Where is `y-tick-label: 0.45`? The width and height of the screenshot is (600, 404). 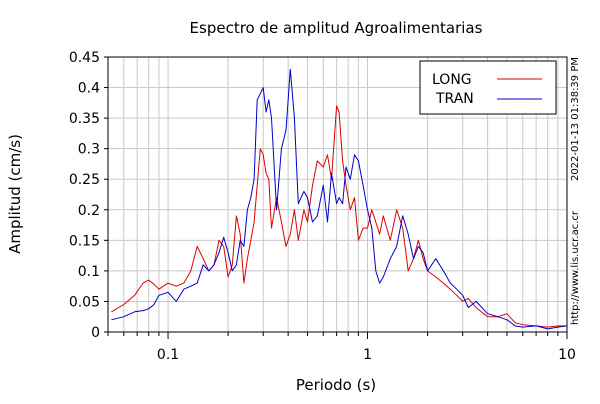 y-tick-label: 0.45 is located at coordinates (84, 58).